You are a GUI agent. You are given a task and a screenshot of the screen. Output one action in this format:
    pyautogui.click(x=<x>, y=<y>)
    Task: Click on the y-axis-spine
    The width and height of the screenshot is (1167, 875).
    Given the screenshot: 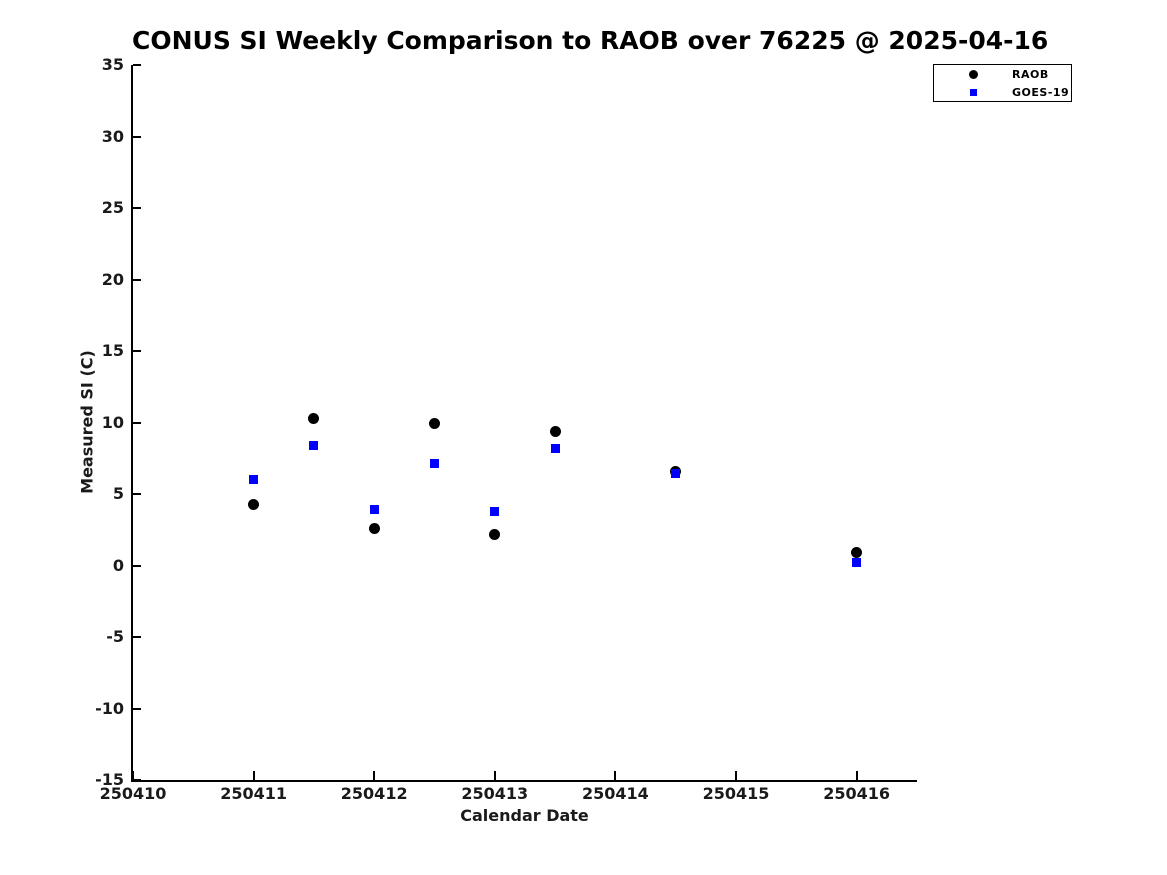 What is the action you would take?
    pyautogui.click(x=132, y=423)
    